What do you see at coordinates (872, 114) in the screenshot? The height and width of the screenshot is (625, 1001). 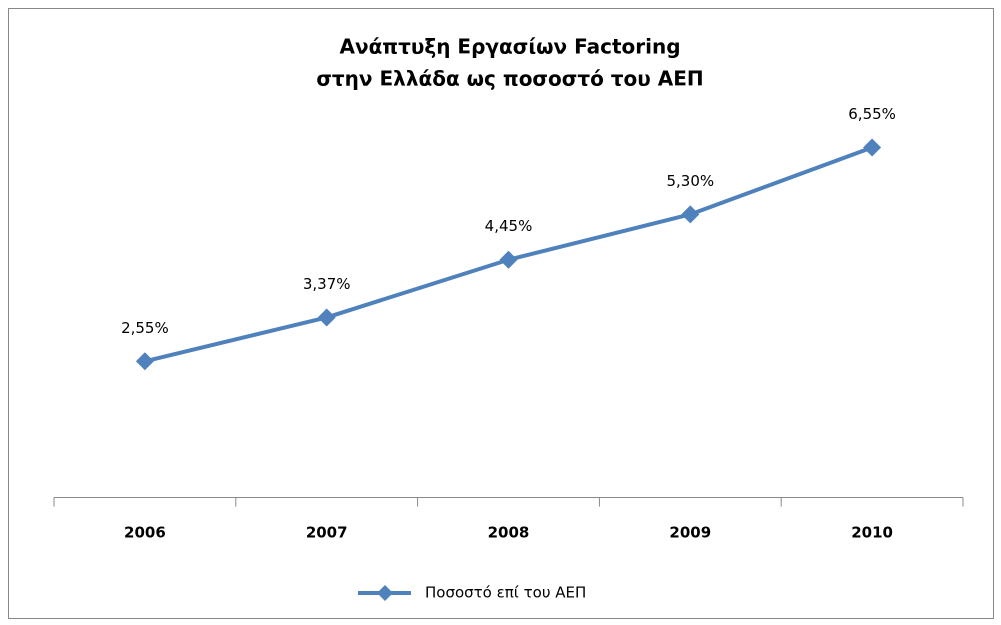 I see `data-label: 6,55%` at bounding box center [872, 114].